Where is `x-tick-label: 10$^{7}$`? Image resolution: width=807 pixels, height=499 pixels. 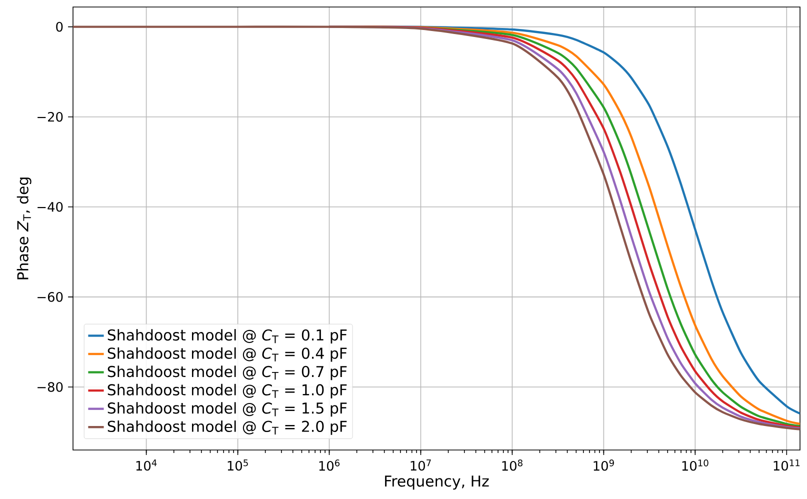 x-tick-label: 10$^{7}$ is located at coordinates (420, 465).